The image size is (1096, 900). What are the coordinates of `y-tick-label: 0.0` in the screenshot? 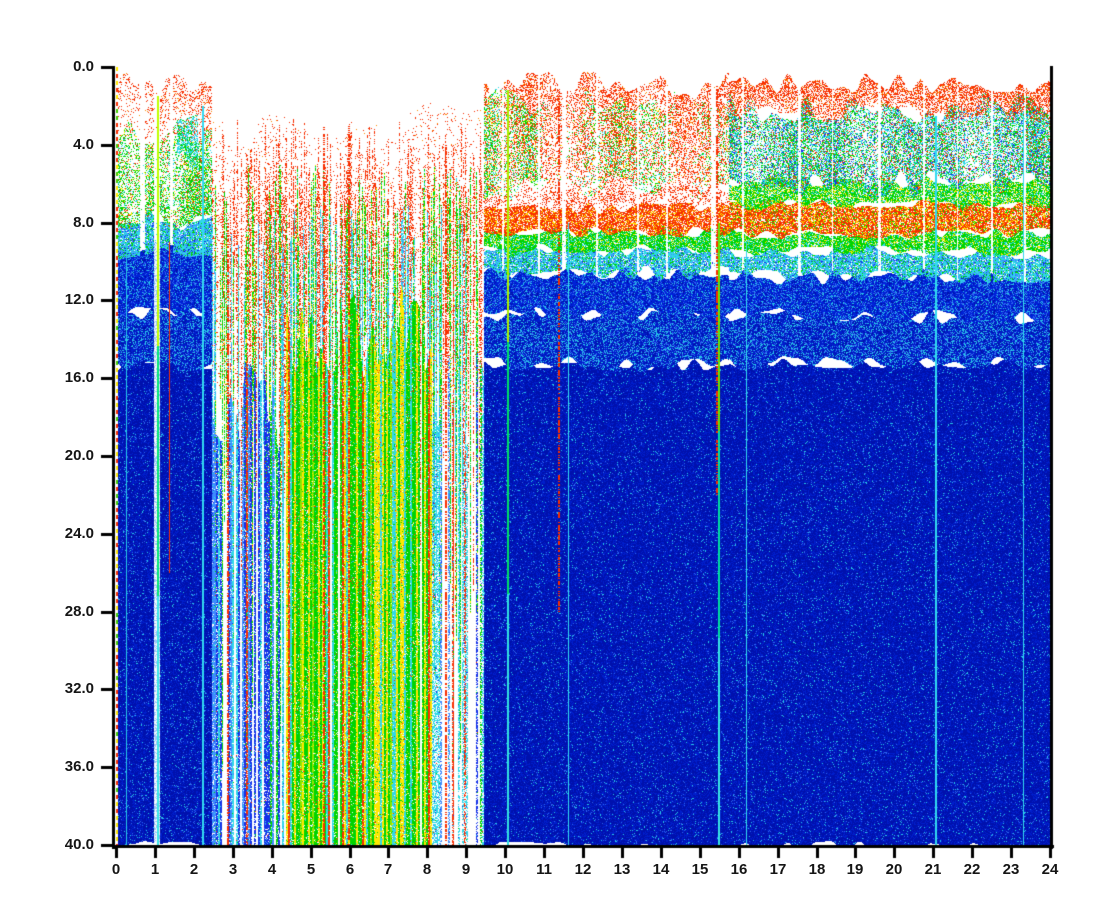 It's located at (83, 66).